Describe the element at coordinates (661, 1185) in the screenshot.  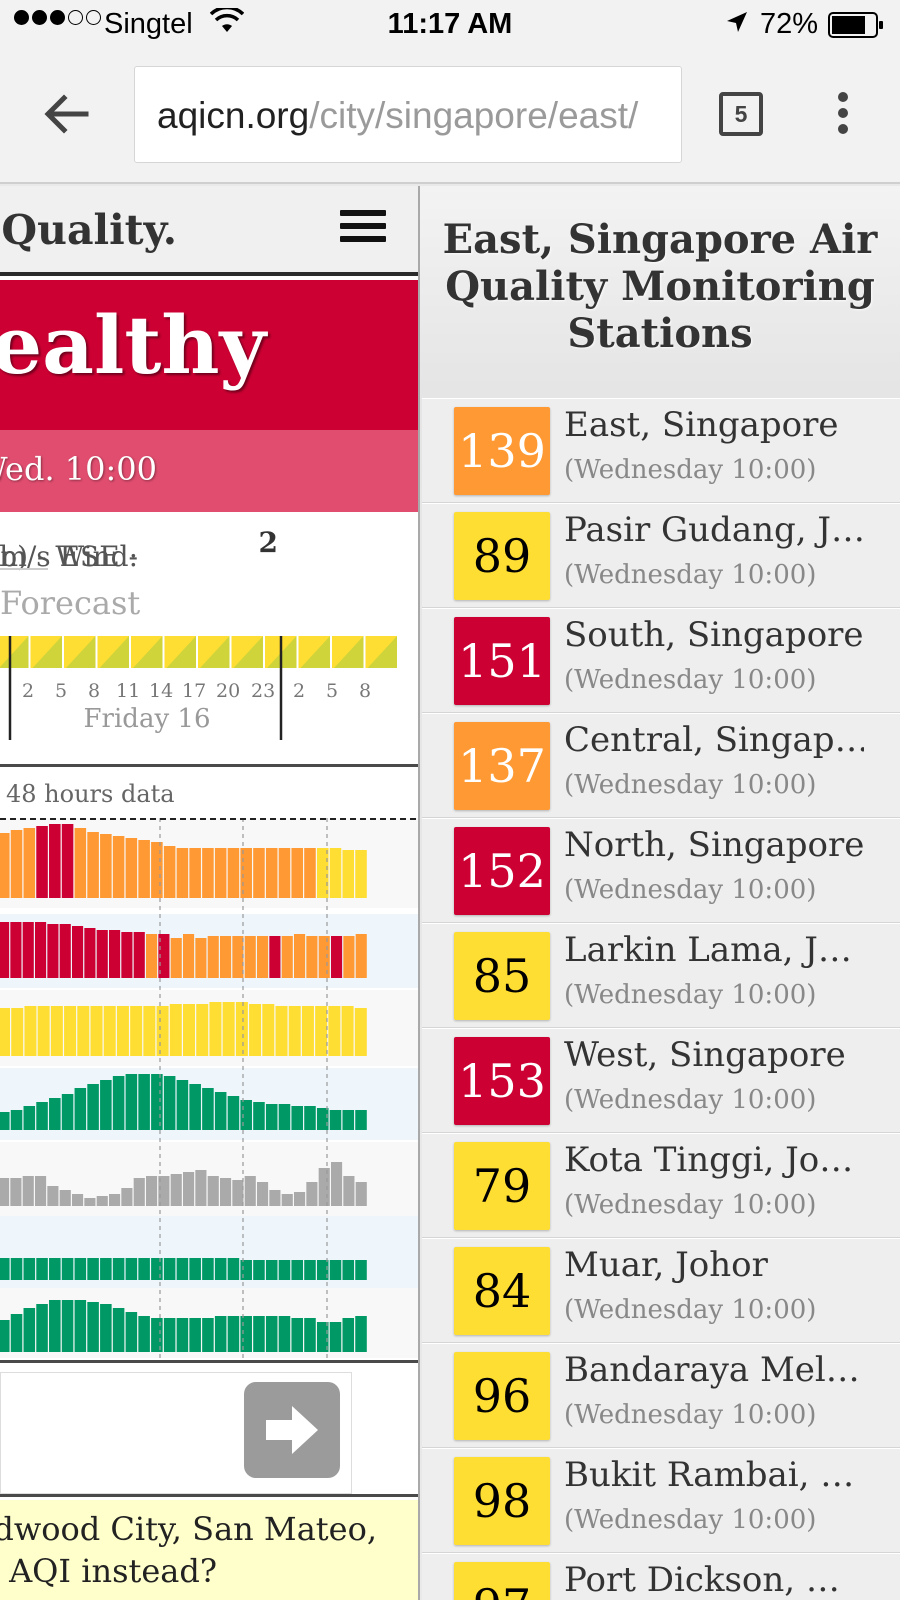
I see `station-row: 79 Kota Tinggi, Jo… (Wednesday 10:00)` at that location.